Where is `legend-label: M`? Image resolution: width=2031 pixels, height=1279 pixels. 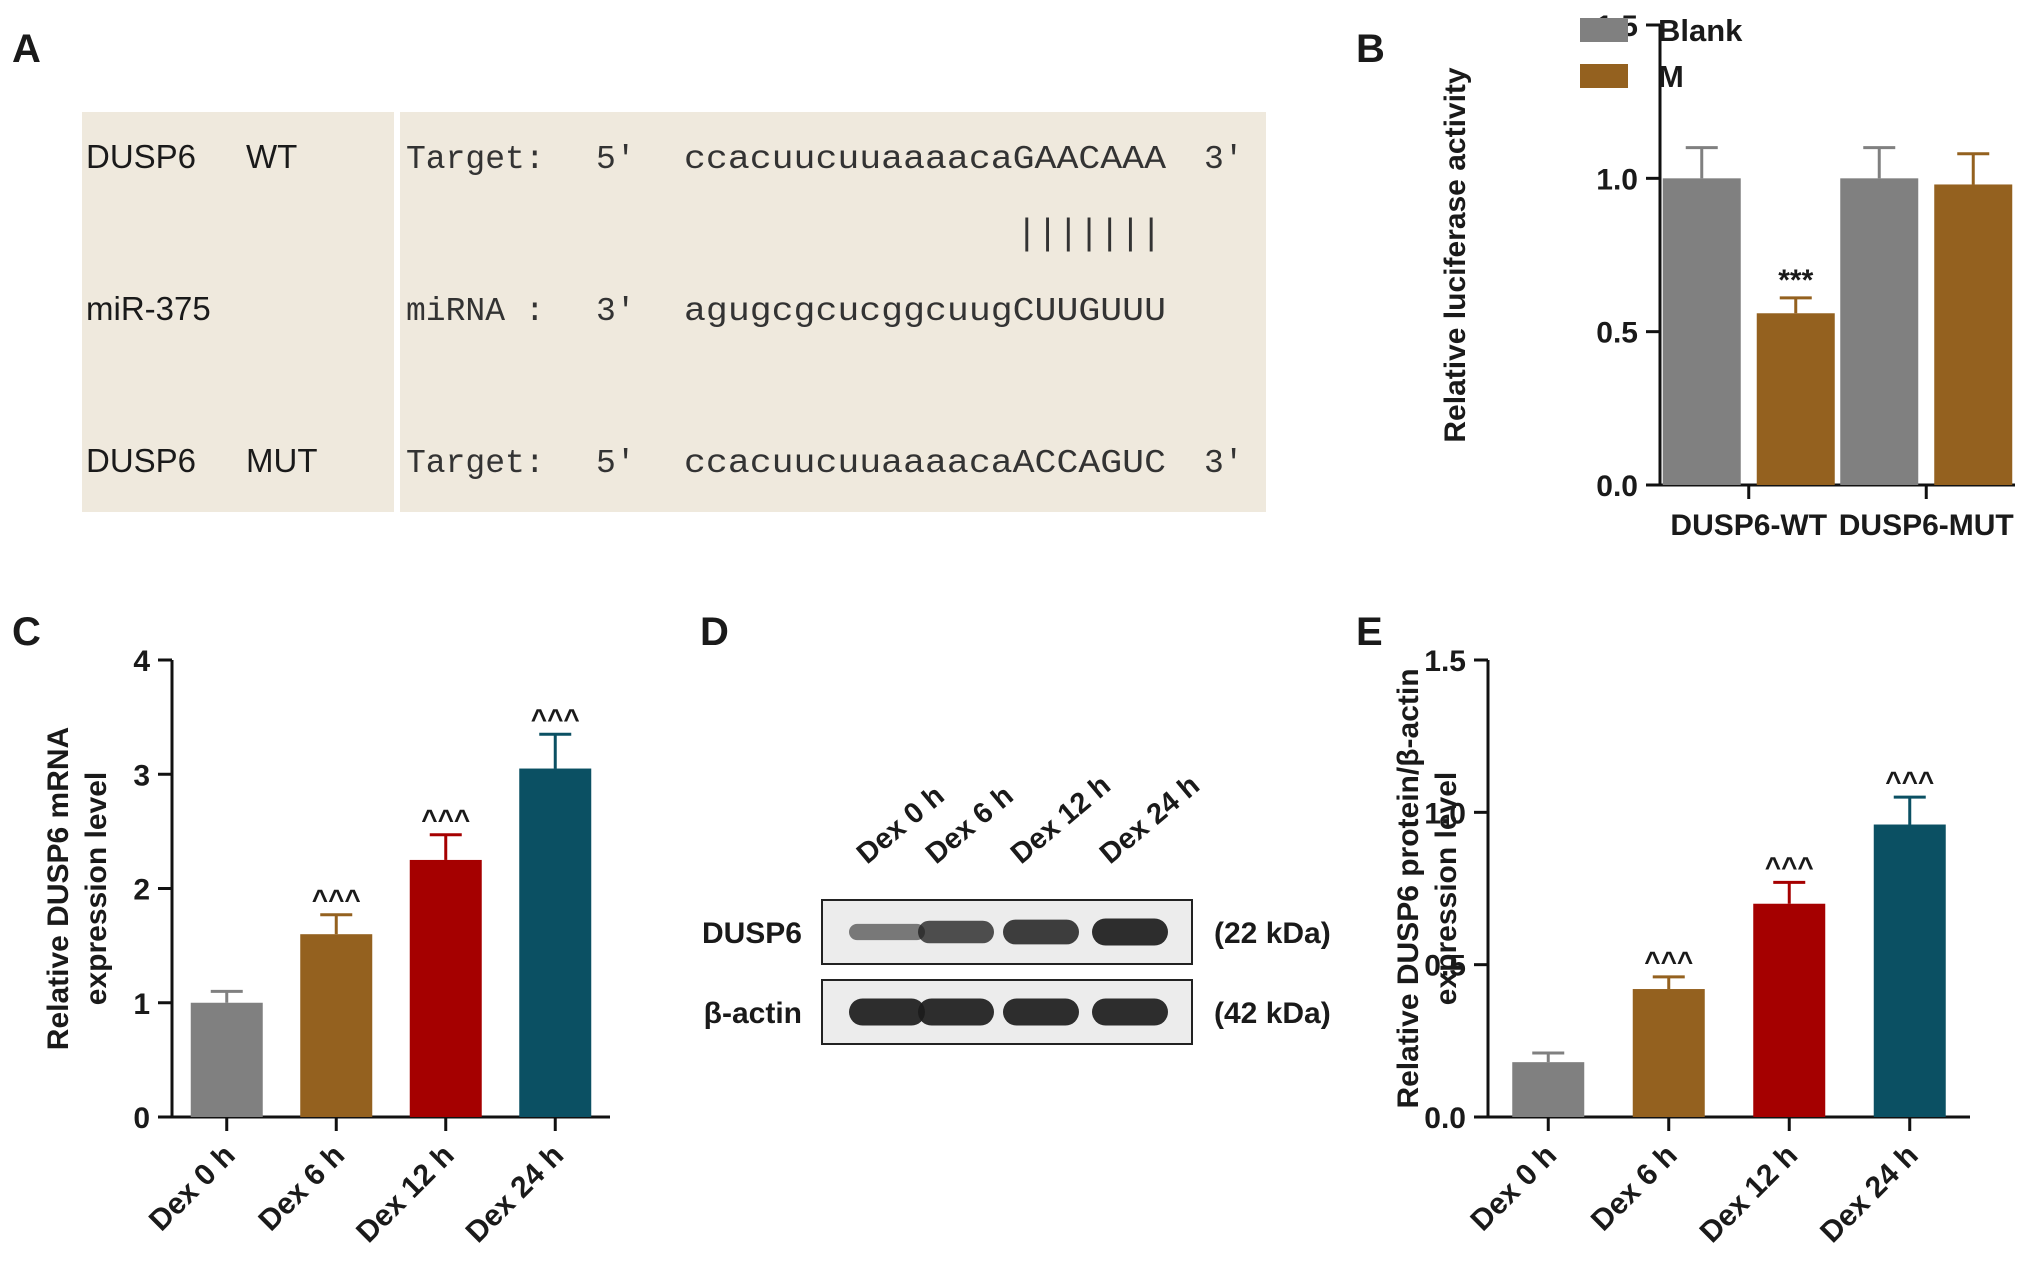 legend-label: M is located at coordinates (1671, 76).